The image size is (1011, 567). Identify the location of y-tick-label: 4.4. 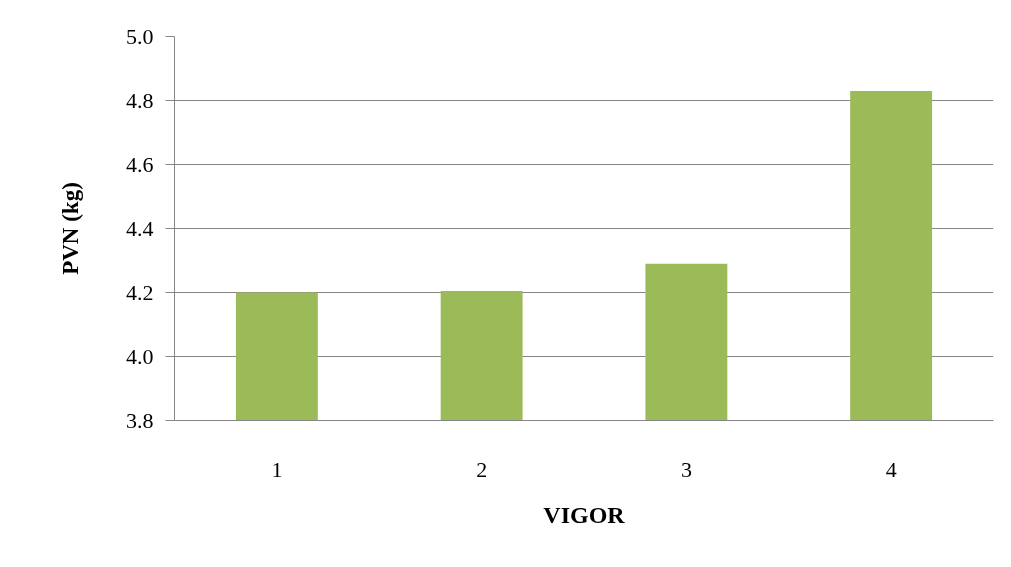
(140, 228).